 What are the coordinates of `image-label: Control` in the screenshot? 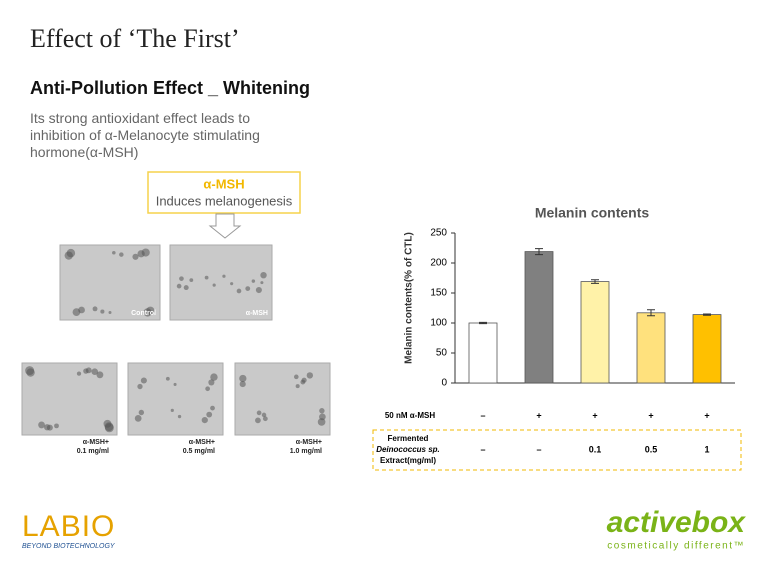 It's located at (143, 313).